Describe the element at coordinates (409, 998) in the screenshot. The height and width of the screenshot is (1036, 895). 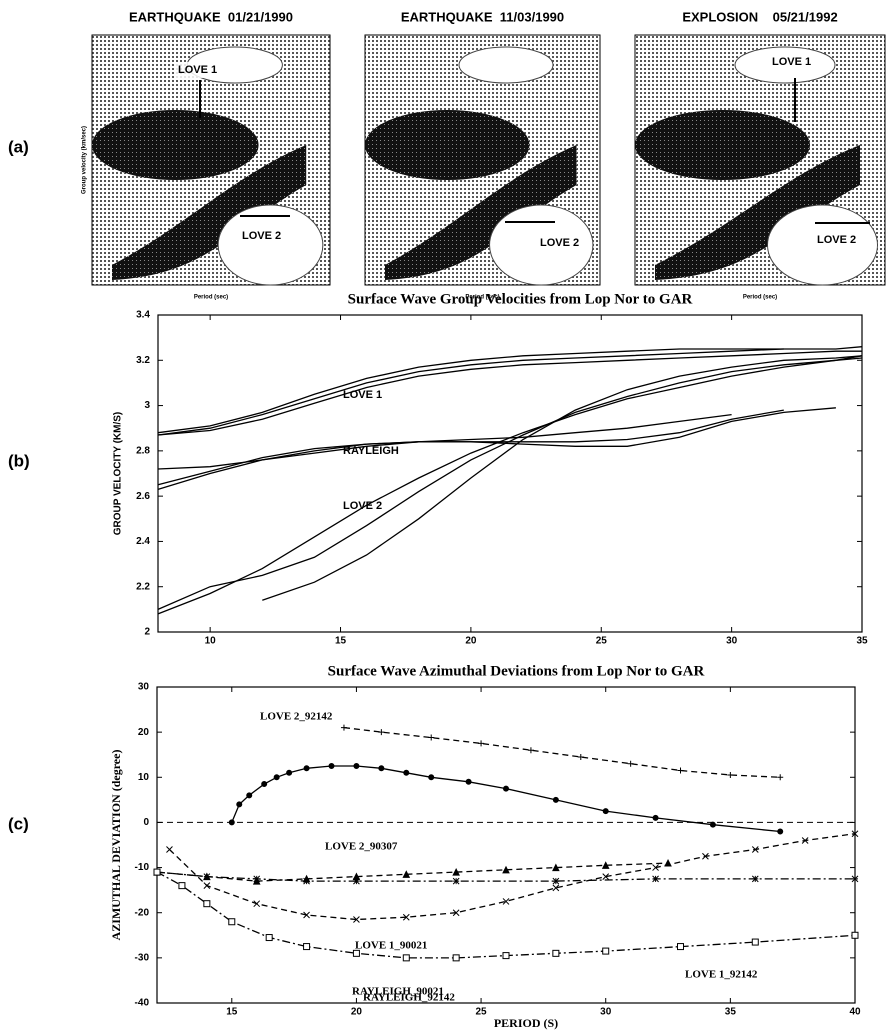
I see `series-label: RAYLEIGH_92142` at that location.